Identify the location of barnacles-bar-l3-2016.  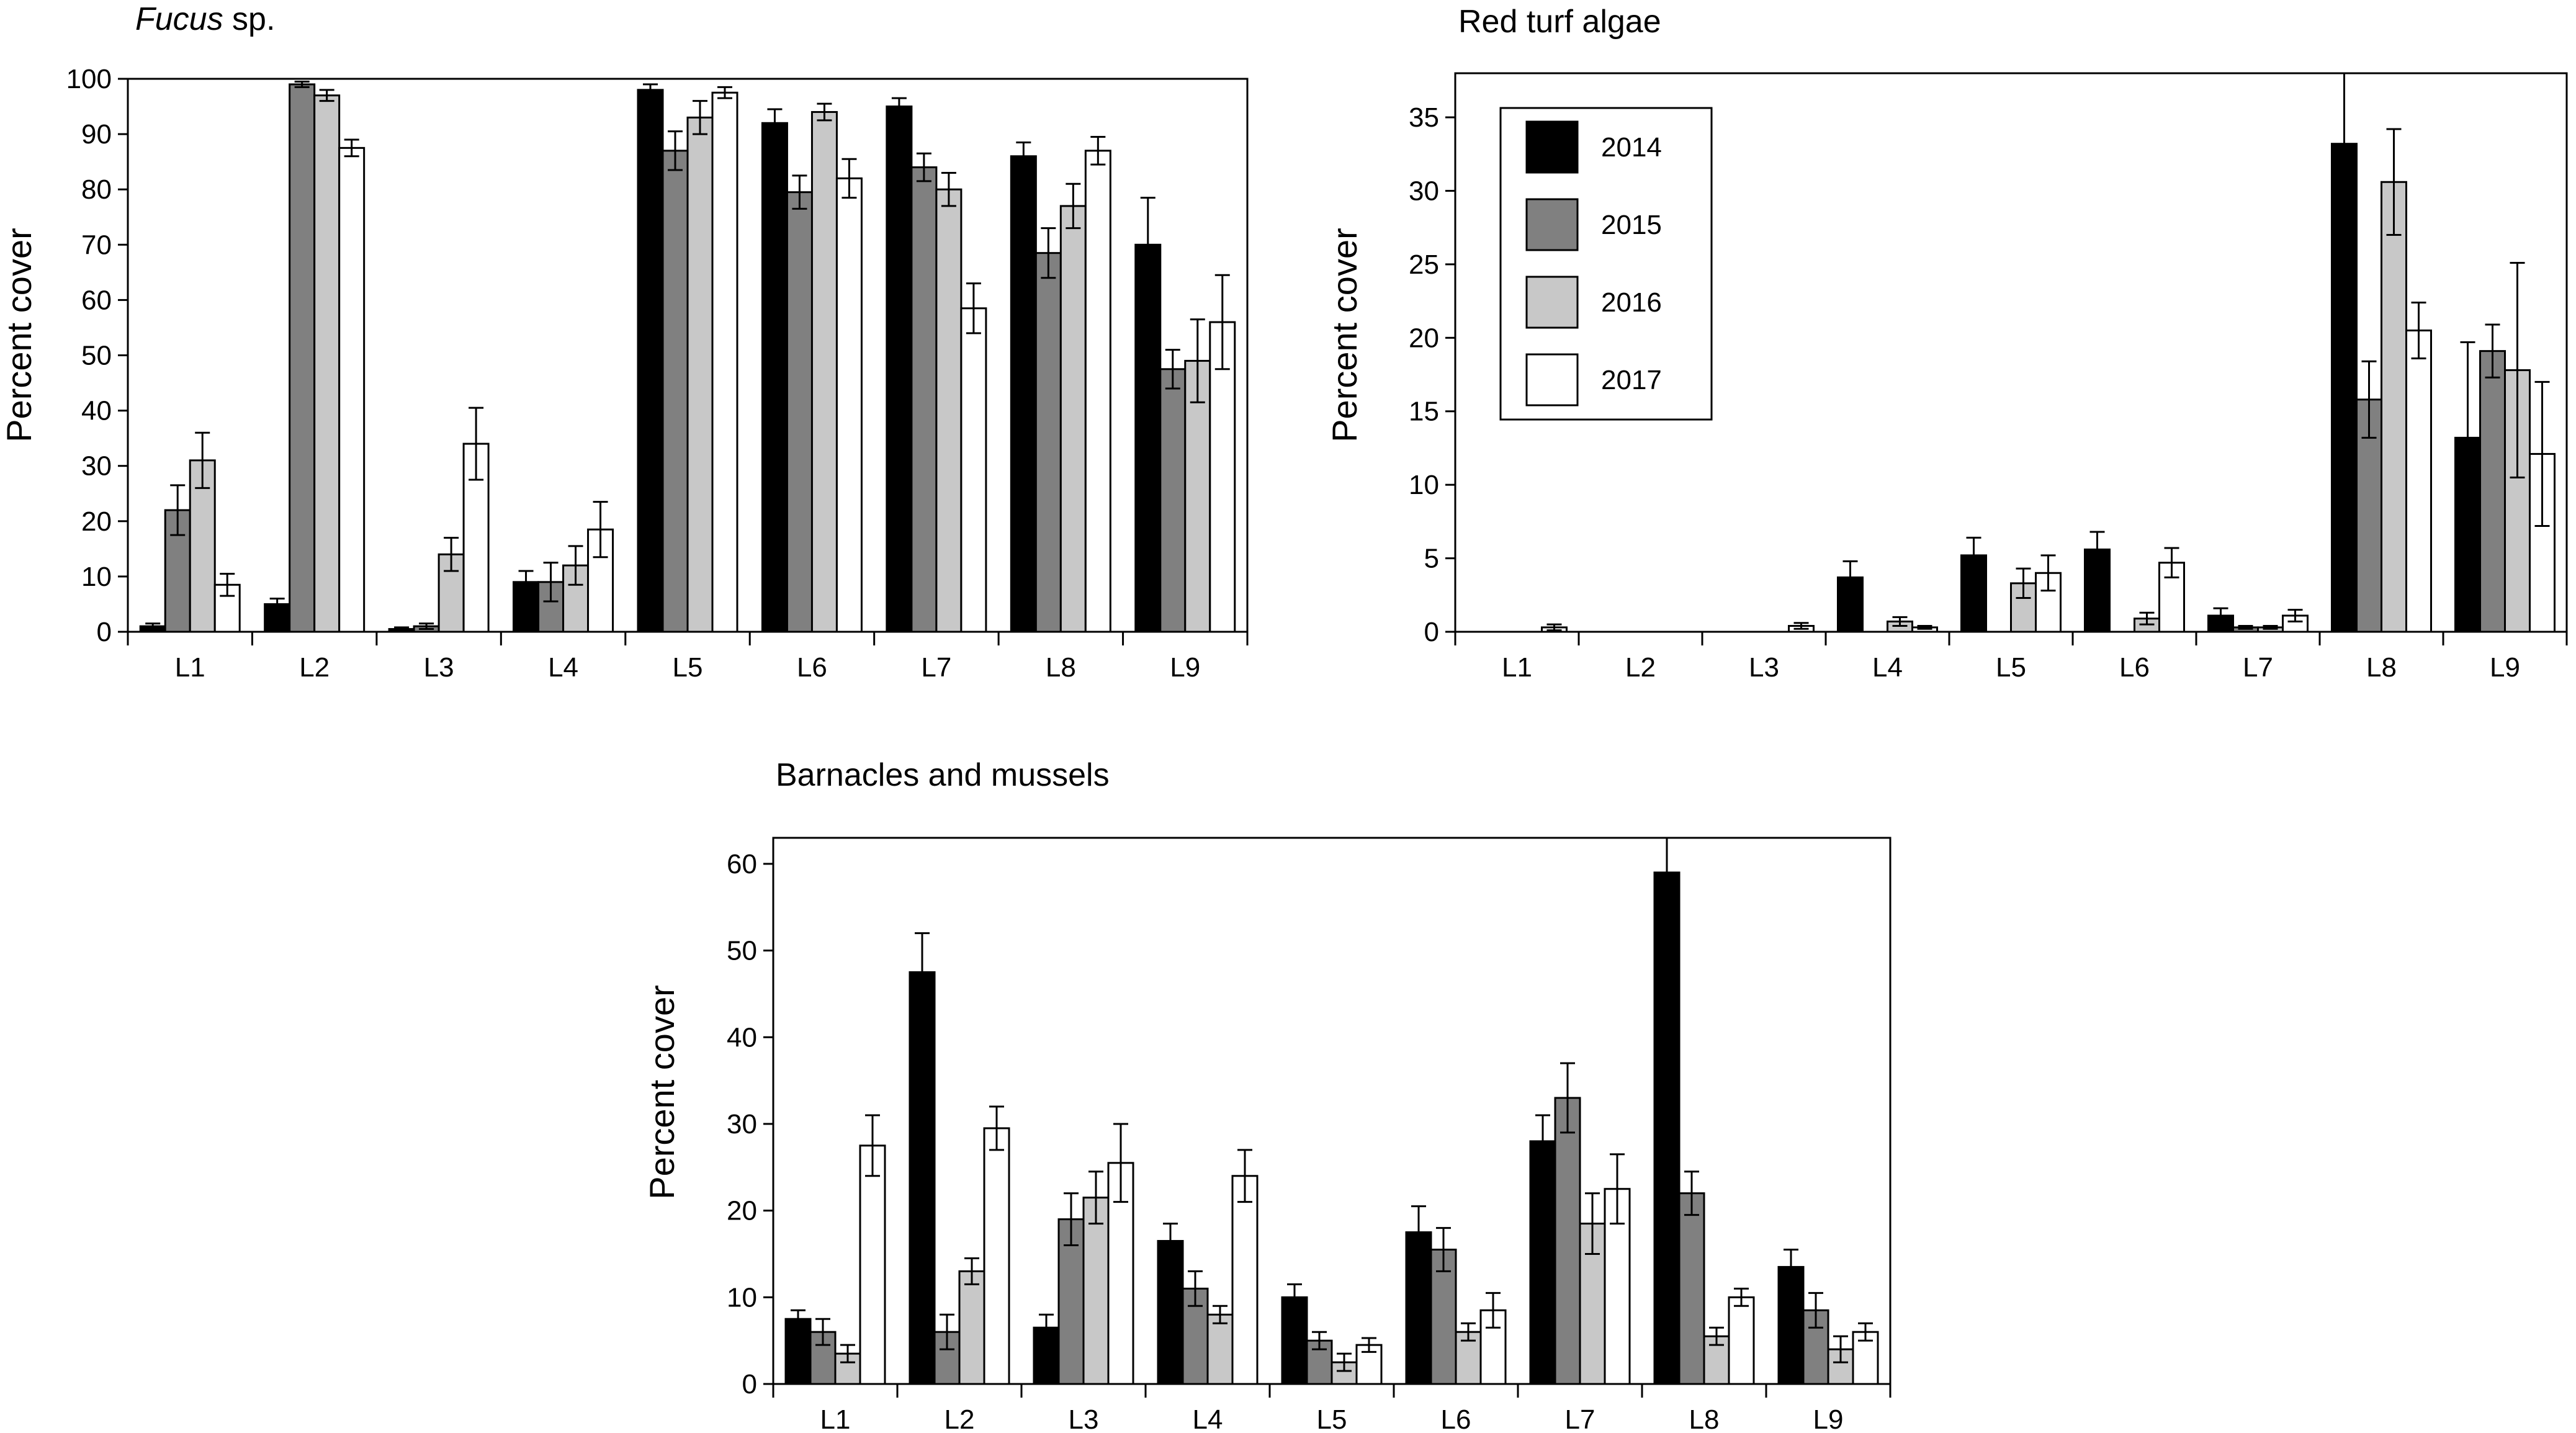
(1096, 1291).